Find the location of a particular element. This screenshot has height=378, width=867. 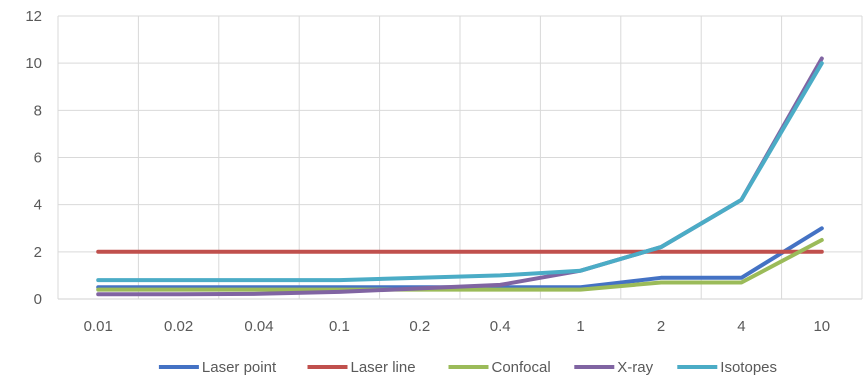

legend-label-laser-point: Laser point is located at coordinates (239, 367).